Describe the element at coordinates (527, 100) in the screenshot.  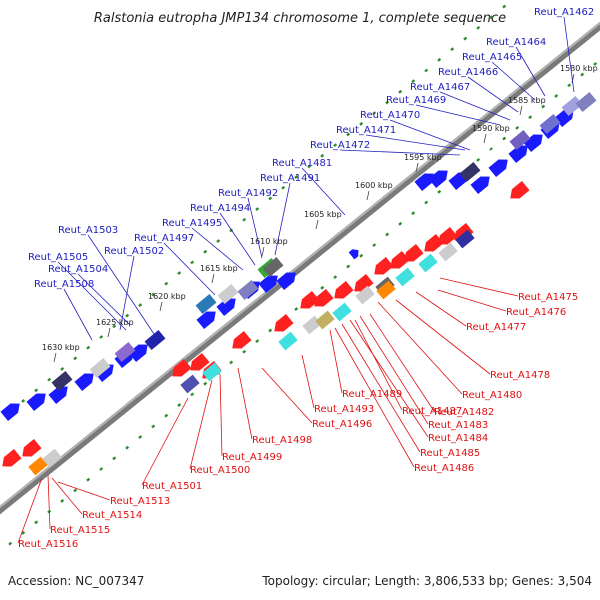
I see `scale-label: 1585 kbp` at that location.